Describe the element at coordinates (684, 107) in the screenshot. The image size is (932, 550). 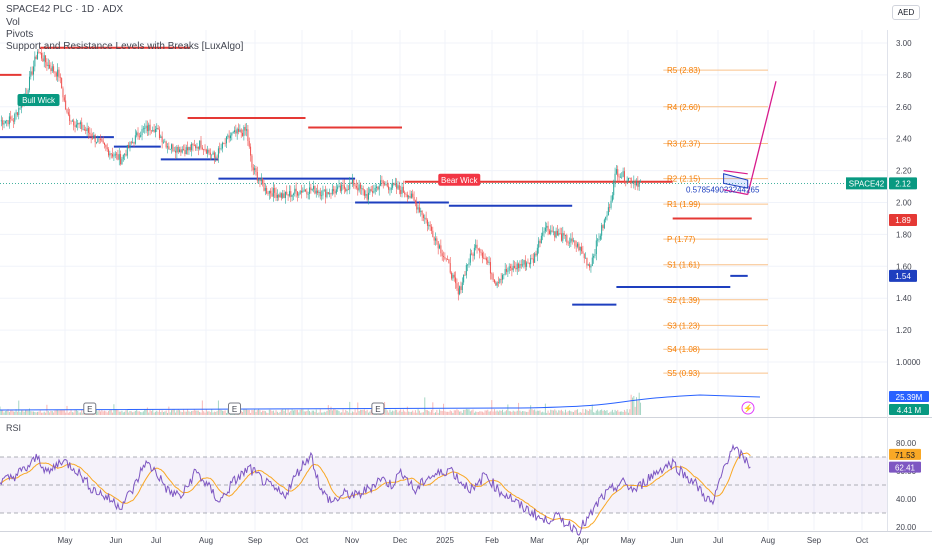
I see `pivot-label: R4 (2.60)` at that location.